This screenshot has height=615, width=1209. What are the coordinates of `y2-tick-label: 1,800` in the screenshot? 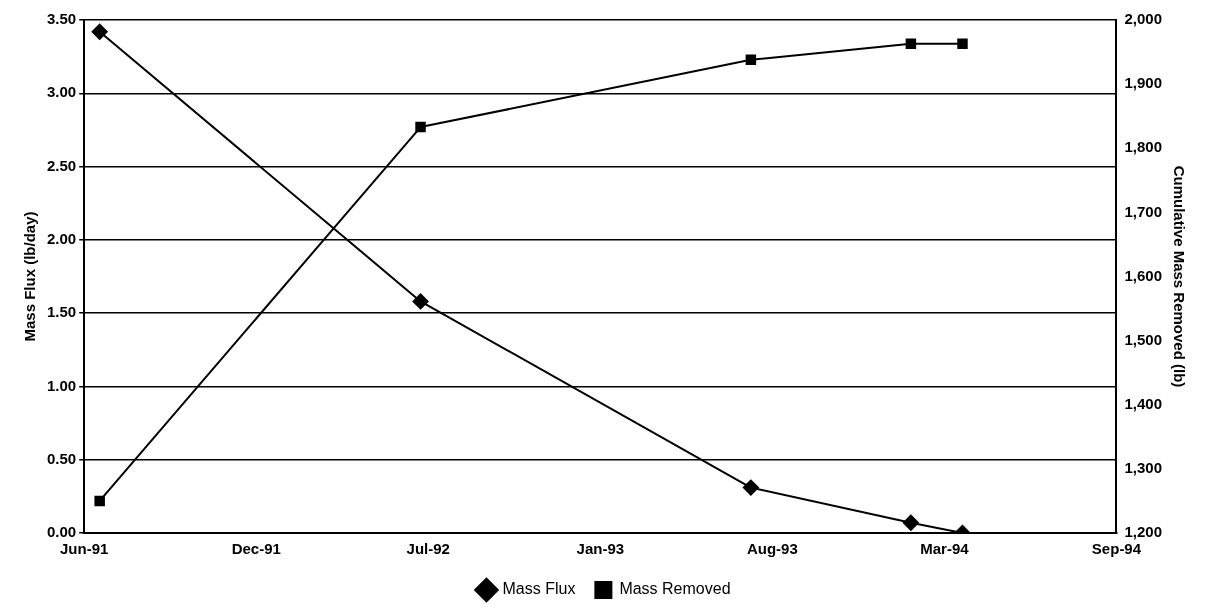 It's located at (1143, 147).